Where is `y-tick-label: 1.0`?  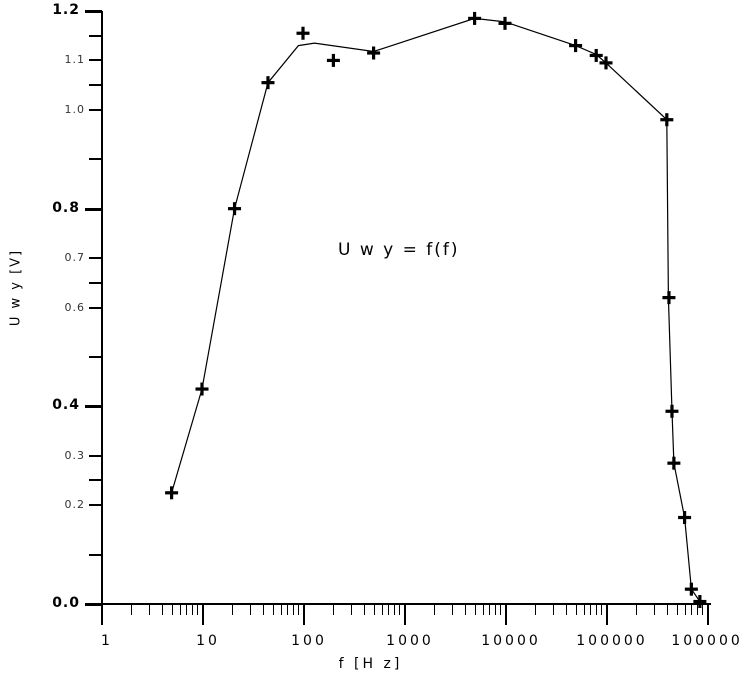 y-tick-label: 1.0 is located at coordinates (74, 109).